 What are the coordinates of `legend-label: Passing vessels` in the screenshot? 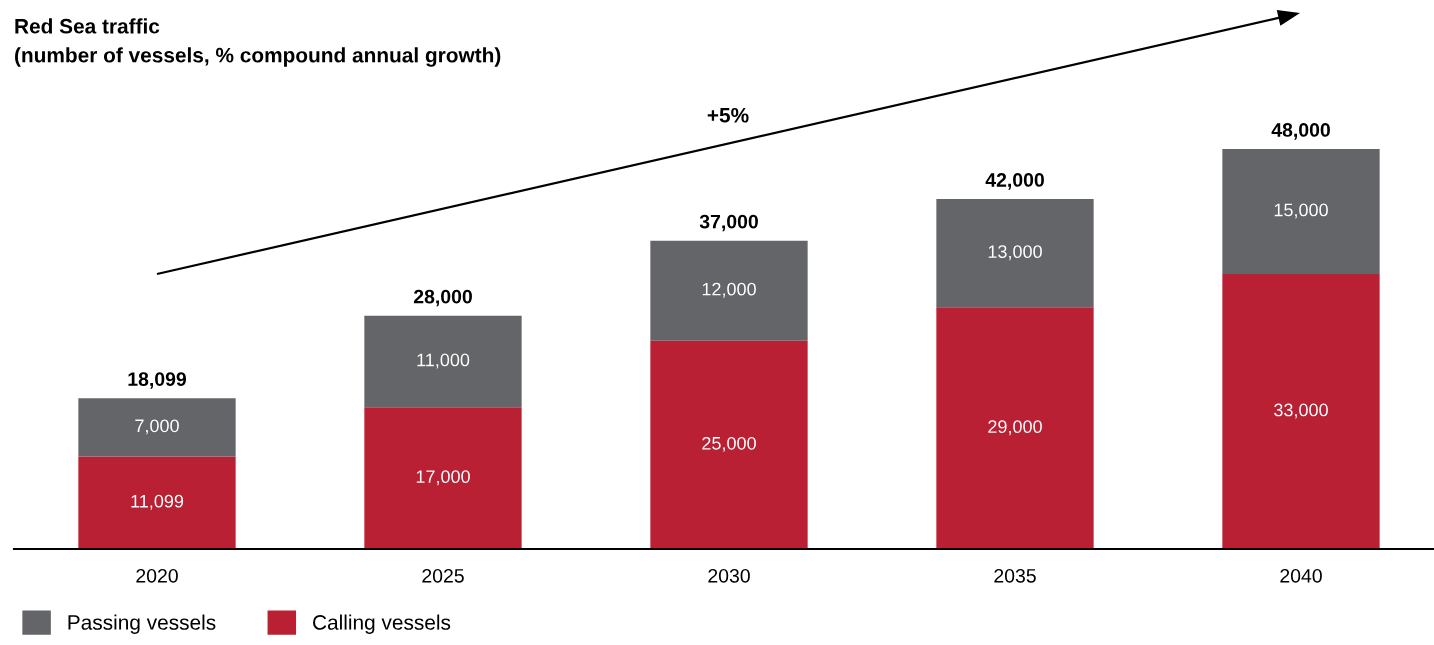 It's located at (142, 624).